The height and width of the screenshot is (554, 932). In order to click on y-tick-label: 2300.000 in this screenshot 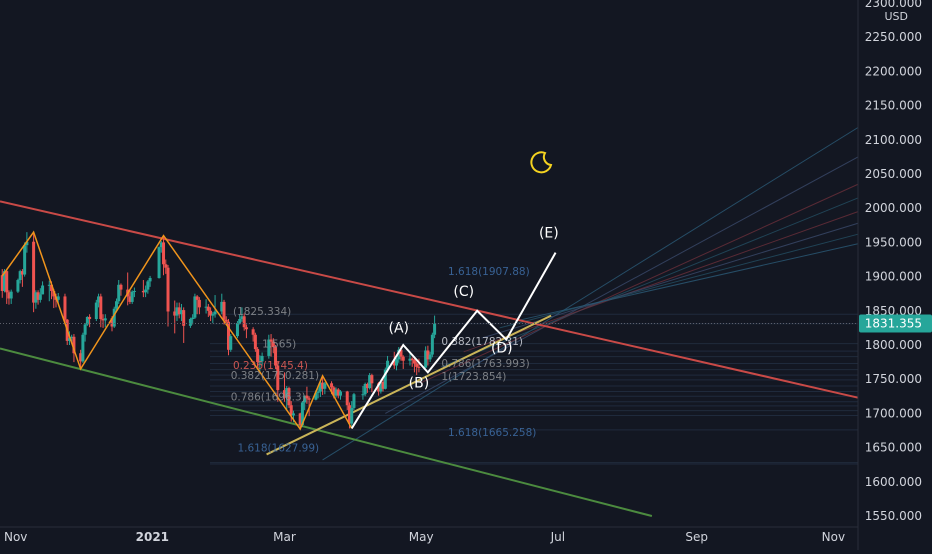, I will do `click(893, 5)`.